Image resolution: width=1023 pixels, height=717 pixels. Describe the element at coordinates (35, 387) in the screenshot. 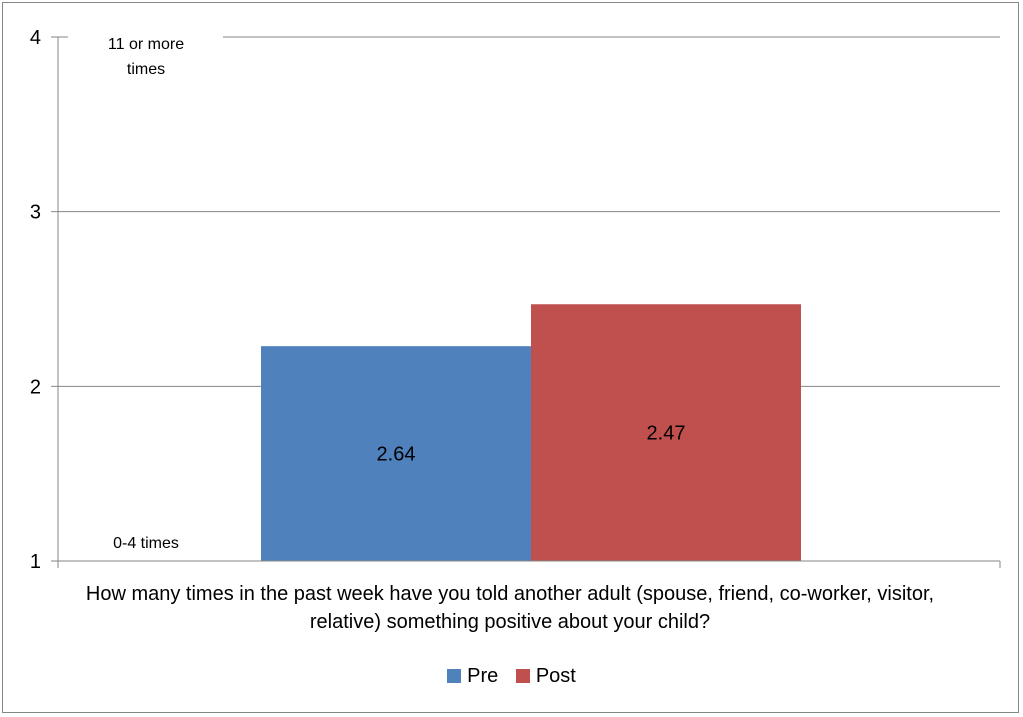

I see `y-tick-label-2: 2` at that location.